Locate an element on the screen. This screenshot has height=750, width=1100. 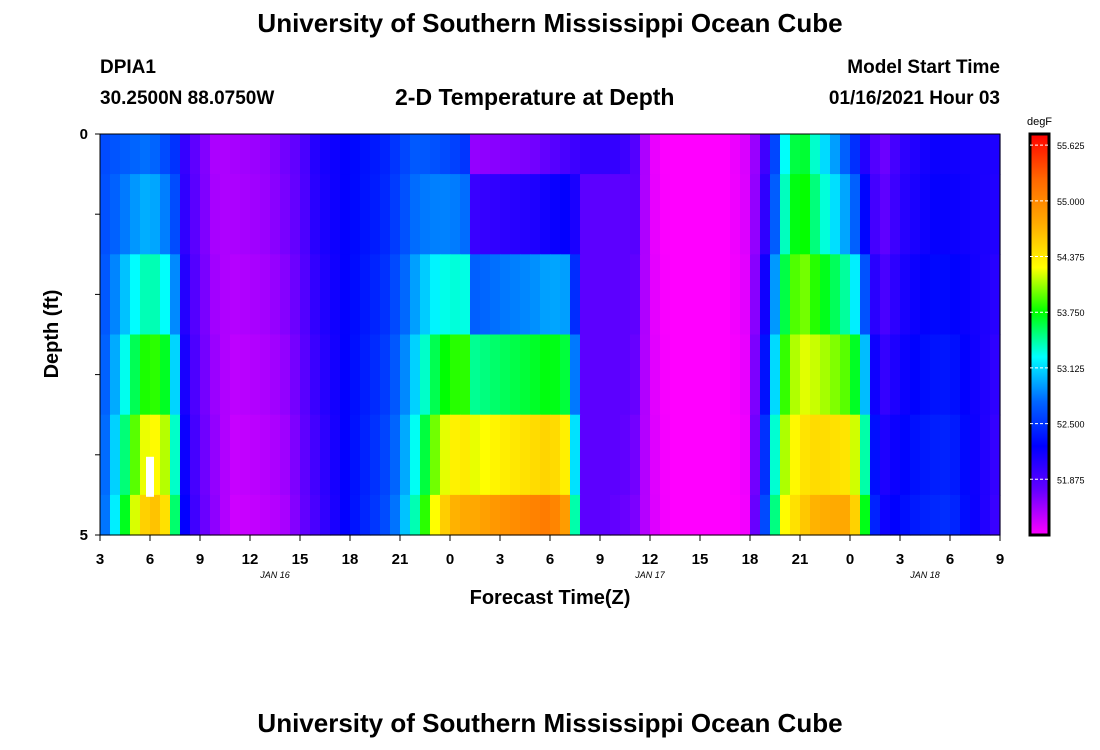
x-axis-label: Forecast Time(Z) is located at coordinates (550, 598).